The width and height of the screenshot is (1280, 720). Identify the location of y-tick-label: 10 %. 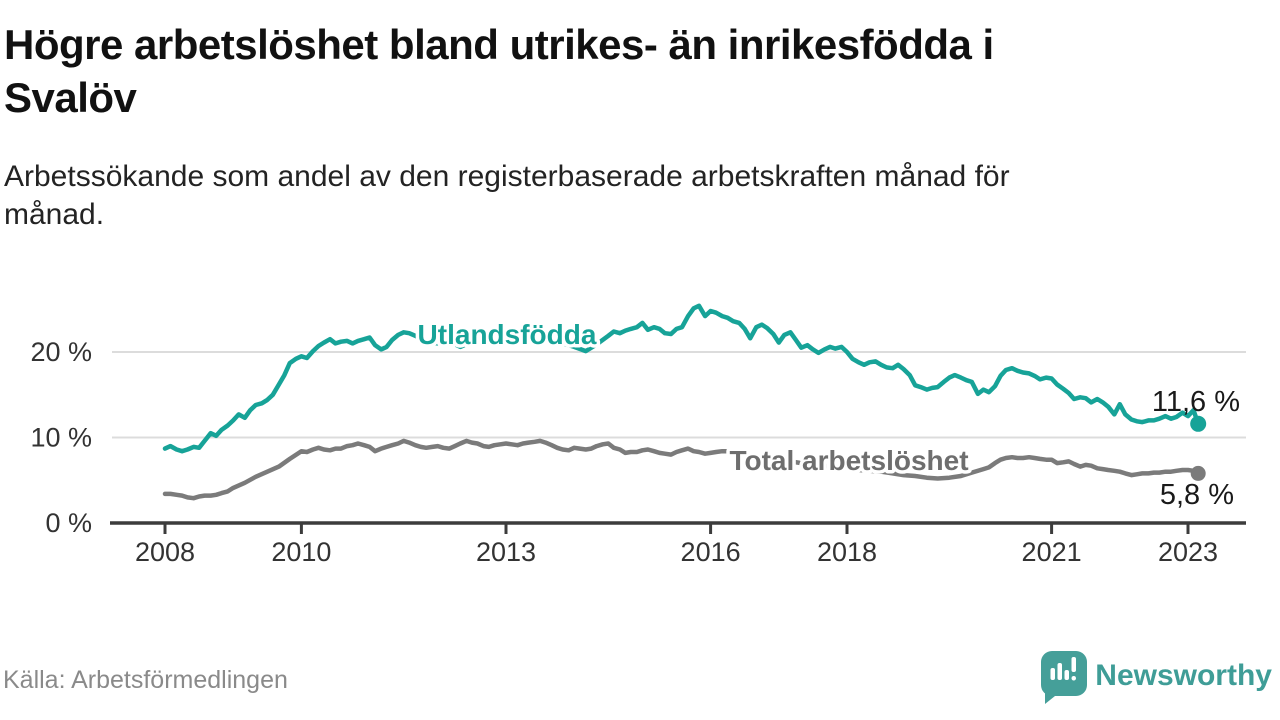
(61, 438).